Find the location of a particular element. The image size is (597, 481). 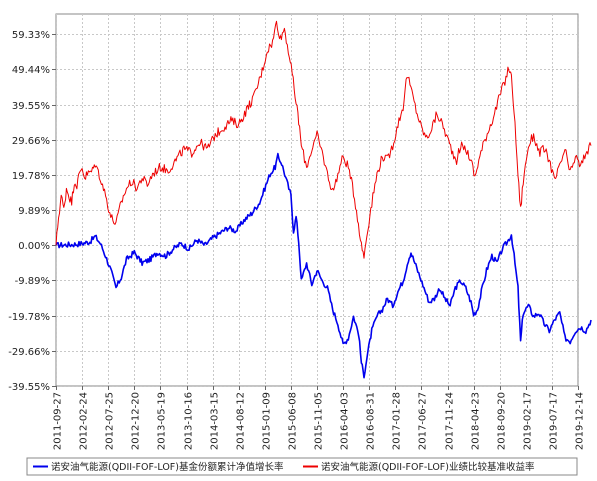

x-tick-label: 2015-01-09 is located at coordinates (267, 421).